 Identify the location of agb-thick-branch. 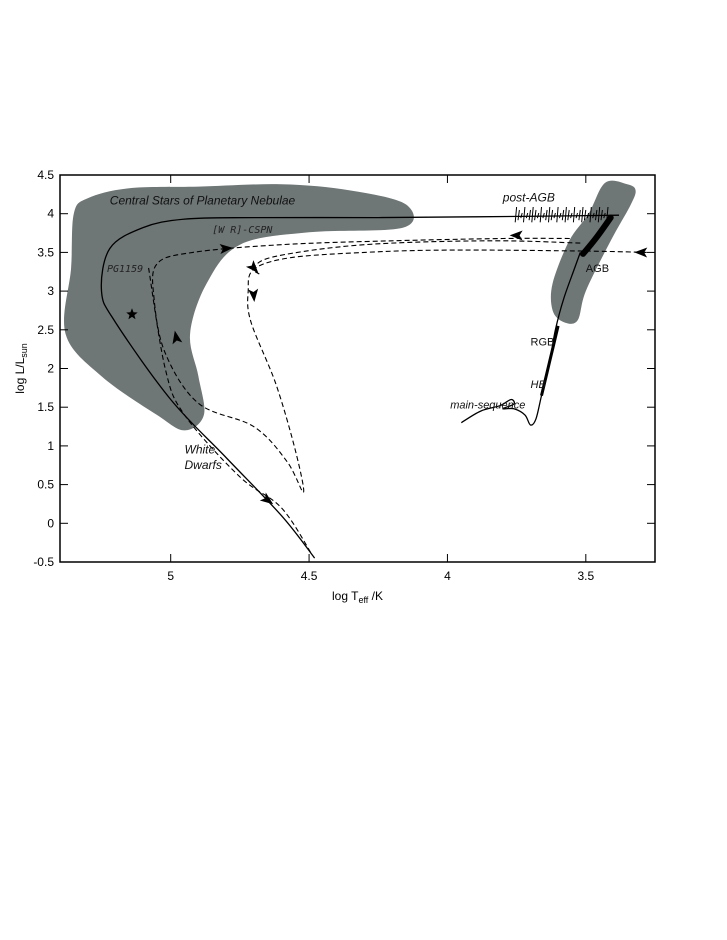
(597, 235).